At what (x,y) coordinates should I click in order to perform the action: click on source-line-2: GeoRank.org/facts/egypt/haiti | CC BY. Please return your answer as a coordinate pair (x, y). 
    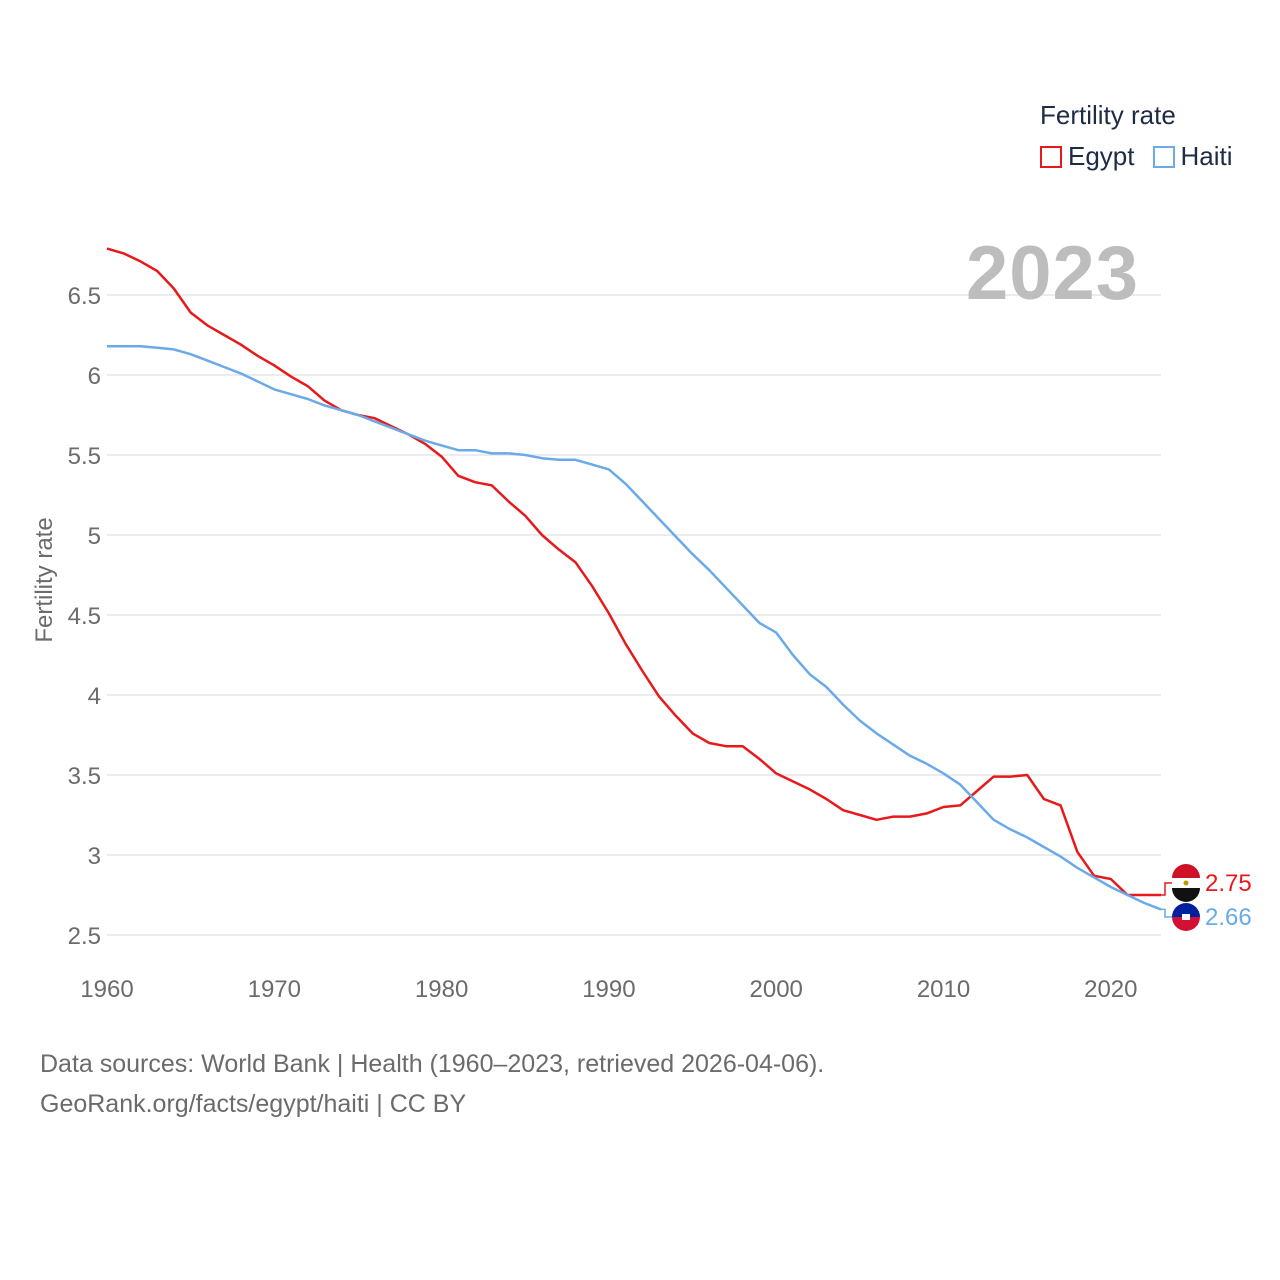
    Looking at the image, I should click on (253, 1104).